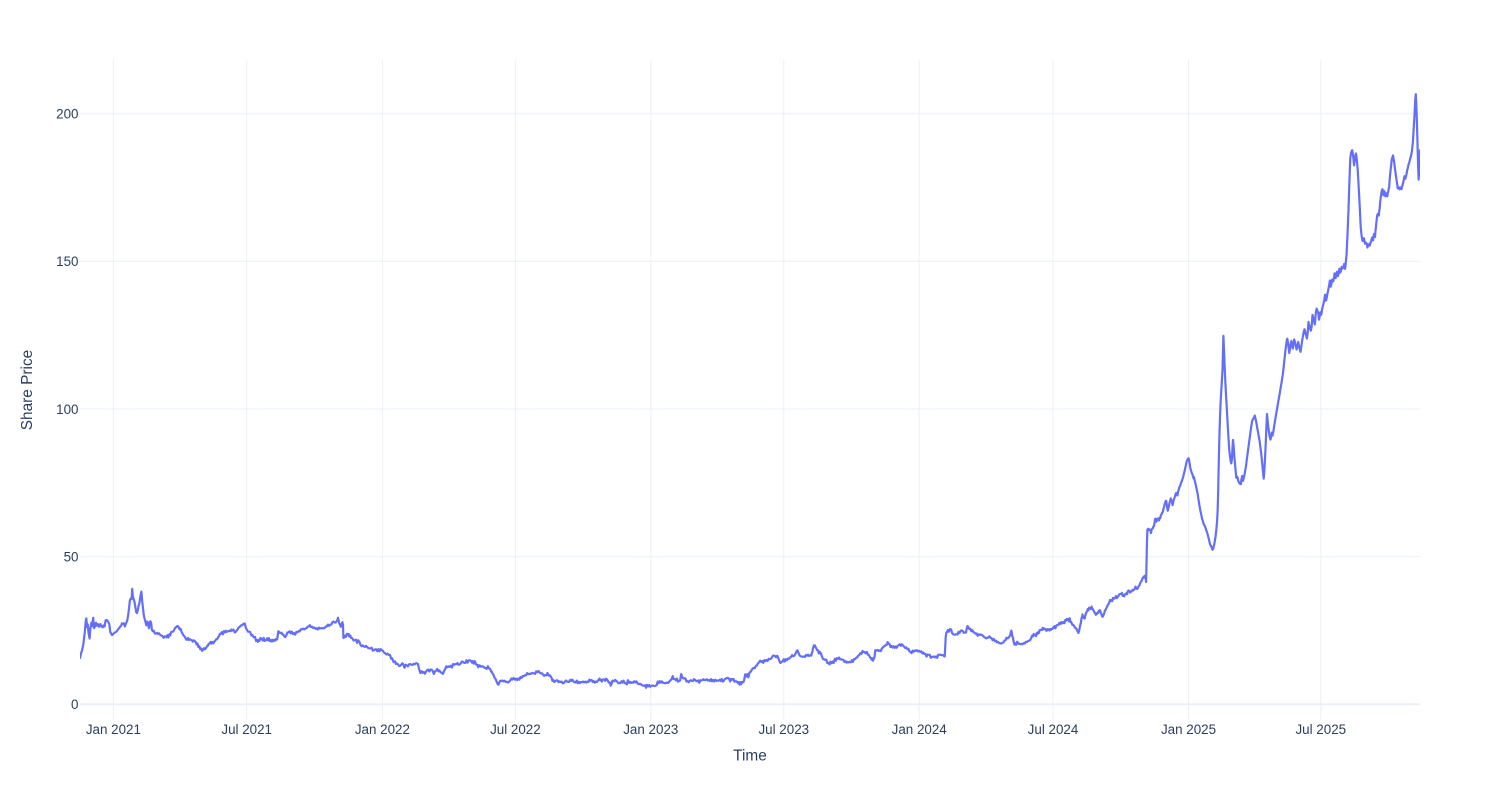 Image resolution: width=1500 pixels, height=800 pixels. Describe the element at coordinates (750, 756) in the screenshot. I see `svg-text: Time` at that location.